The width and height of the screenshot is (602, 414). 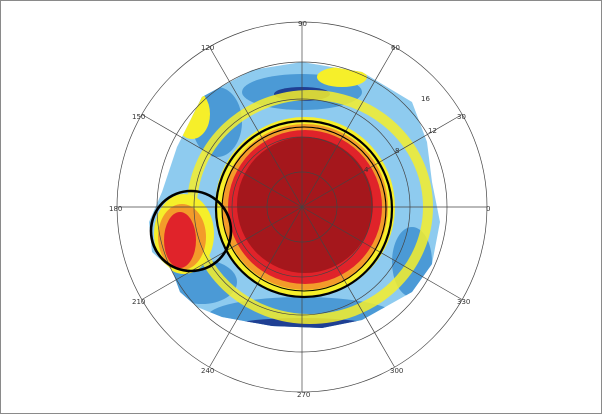 What do you see at coordinates (397, 151) in the screenshot?
I see `radial-label-8: 8` at bounding box center [397, 151].